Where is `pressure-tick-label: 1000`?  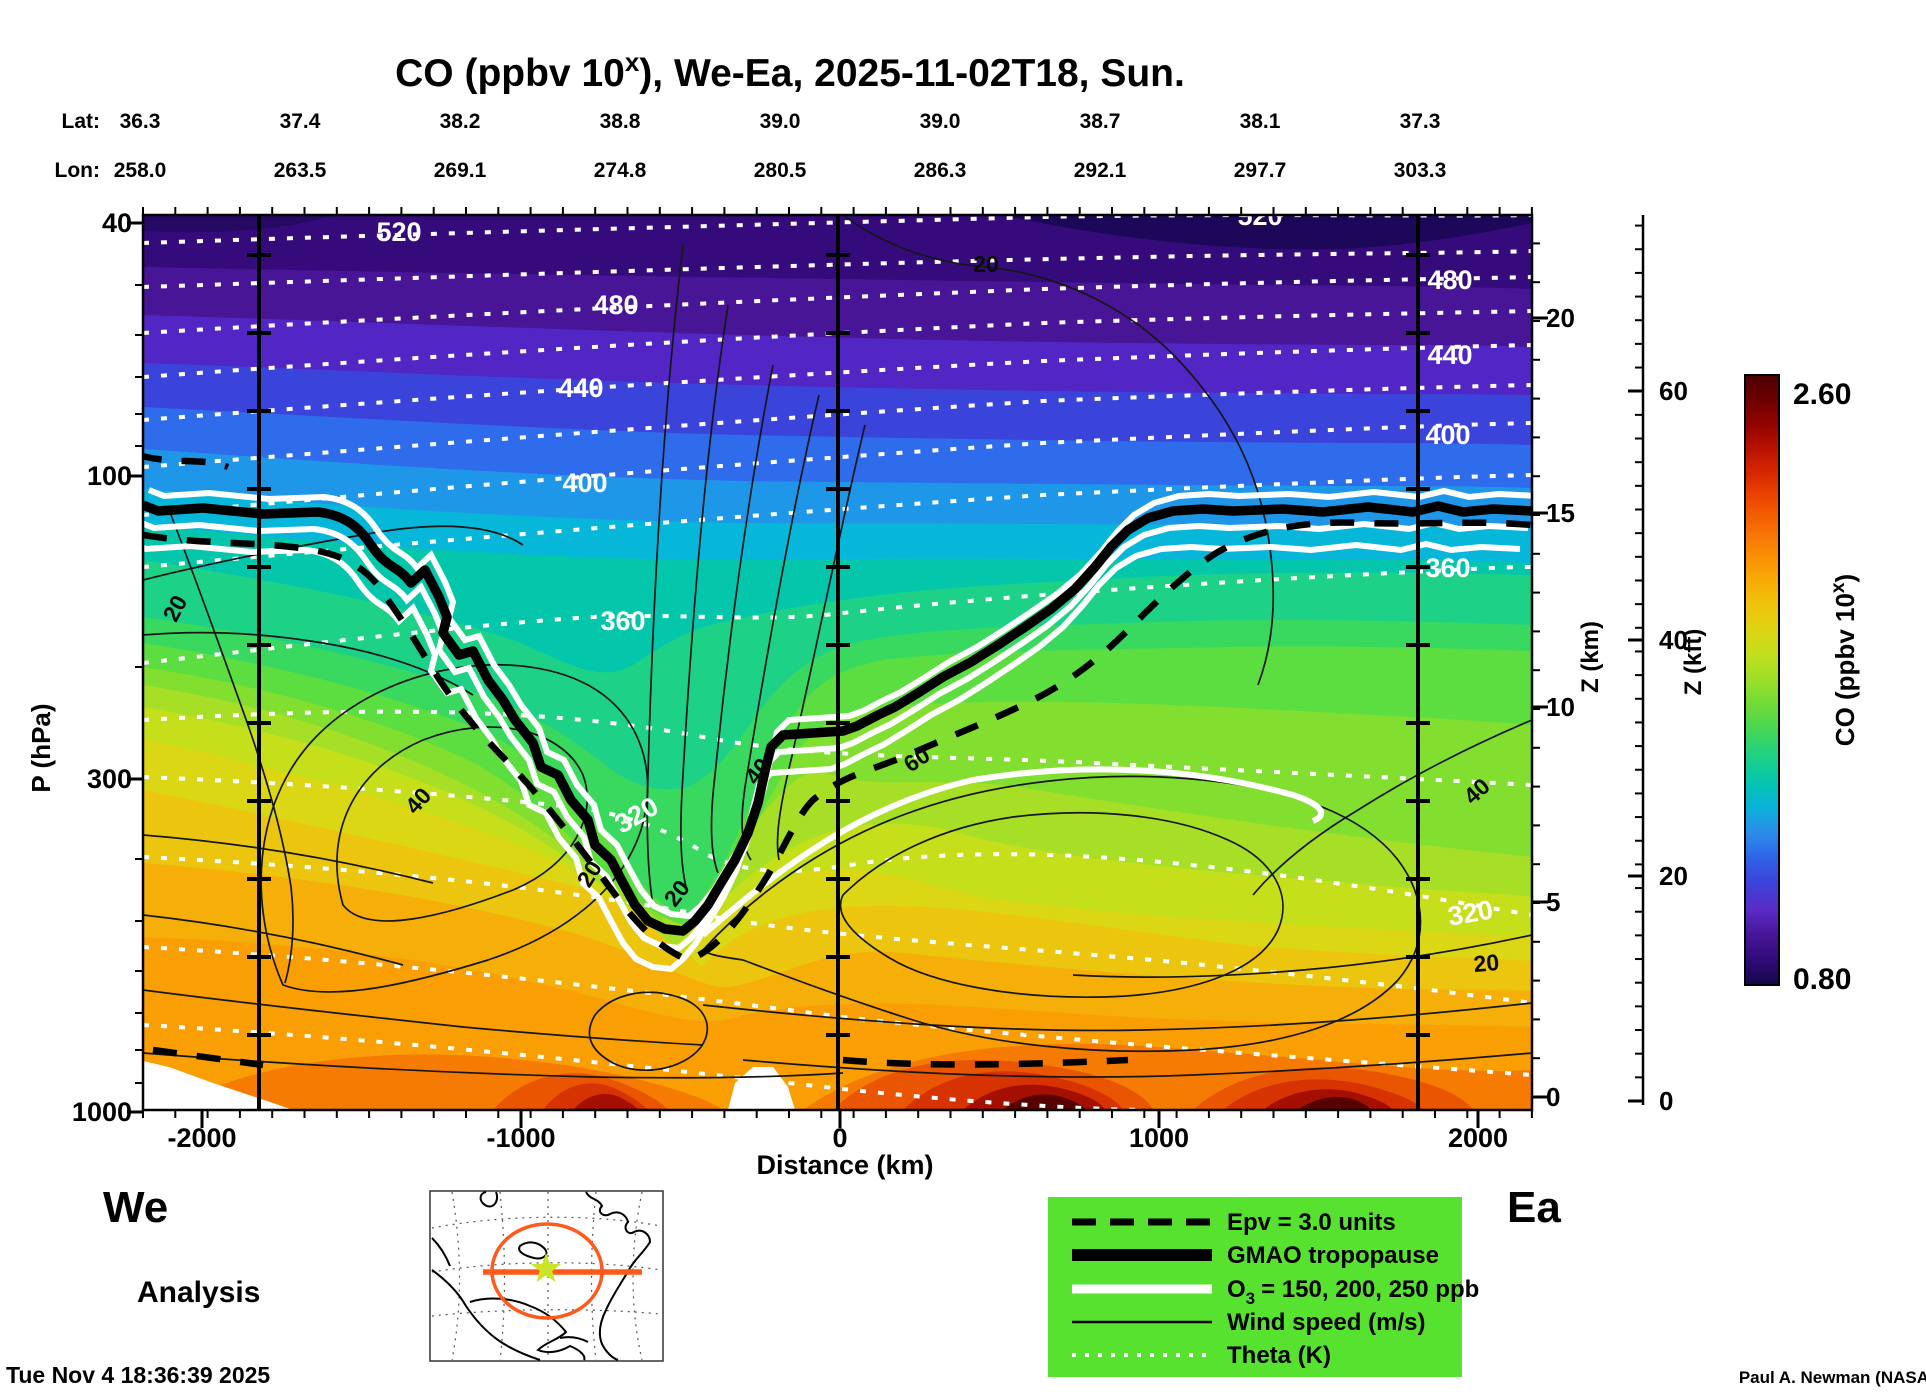
pressure-tick-label: 1000 is located at coordinates (102, 1112).